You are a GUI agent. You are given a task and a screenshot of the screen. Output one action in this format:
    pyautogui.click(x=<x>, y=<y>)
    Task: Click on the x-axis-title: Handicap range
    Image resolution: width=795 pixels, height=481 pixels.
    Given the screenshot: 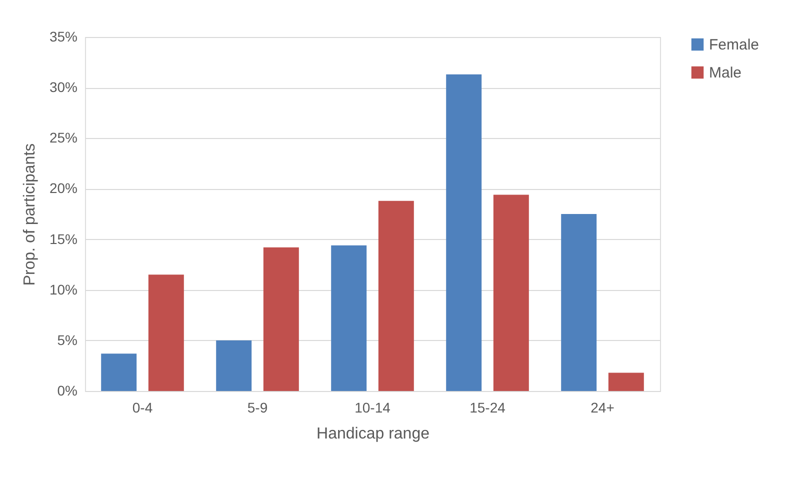 What is the action you would take?
    pyautogui.click(x=373, y=434)
    